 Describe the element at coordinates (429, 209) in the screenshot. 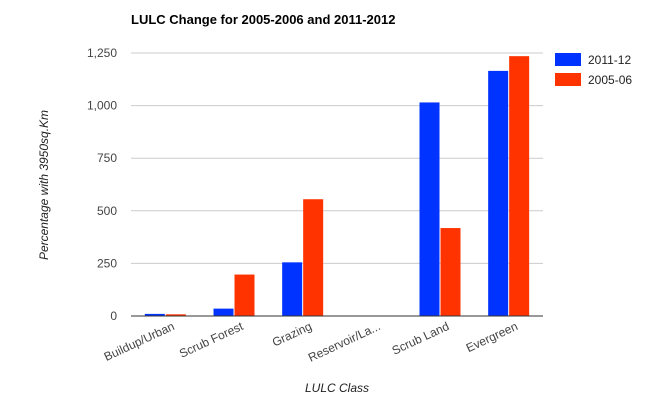

I see `bar-2011-12-scrub-land` at that location.